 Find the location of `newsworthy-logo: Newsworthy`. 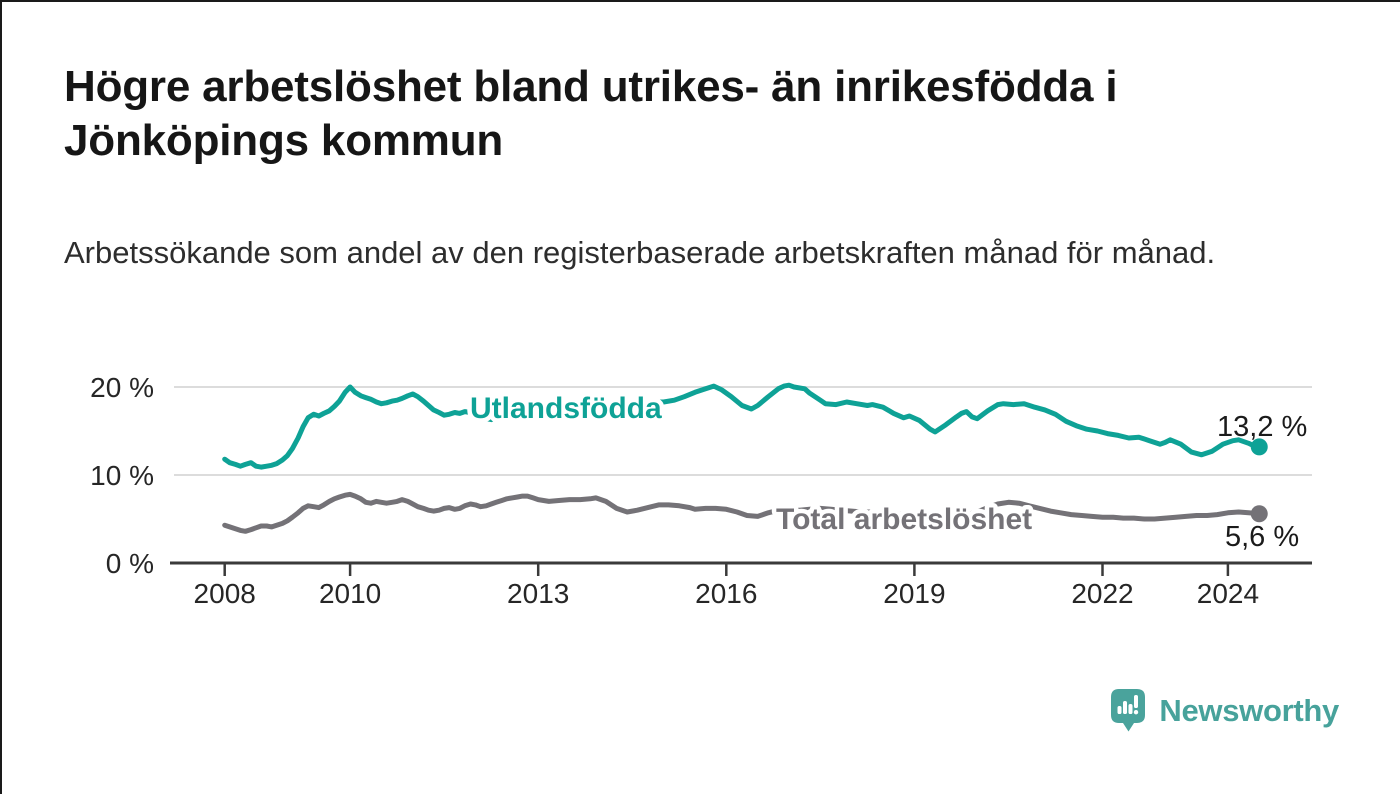

newsworthy-logo: Newsworthy is located at coordinates (1225, 711).